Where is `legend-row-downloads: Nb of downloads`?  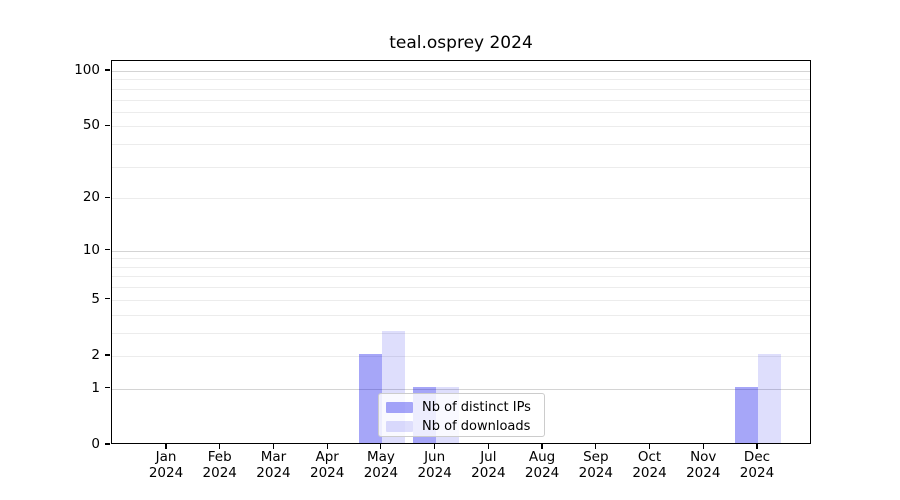 legend-row-downloads: Nb of downloads is located at coordinates (465, 426).